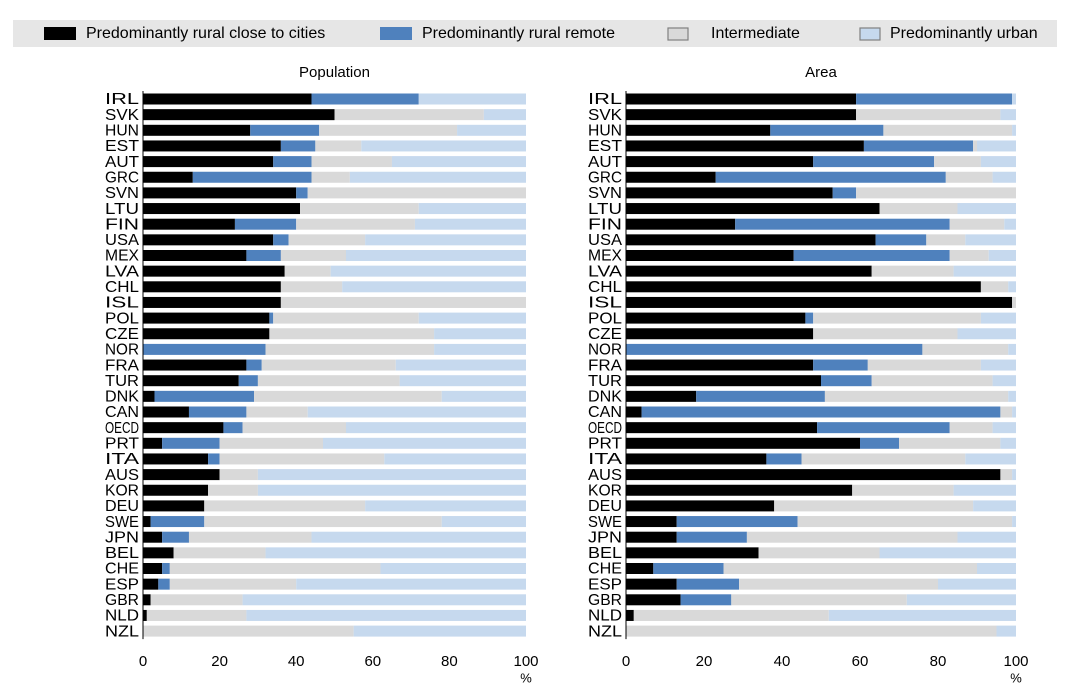 Image resolution: width=1065 pixels, height=691 pixels. What do you see at coordinates (122, 131) in the screenshot?
I see `y-tick-label: HUN` at bounding box center [122, 131].